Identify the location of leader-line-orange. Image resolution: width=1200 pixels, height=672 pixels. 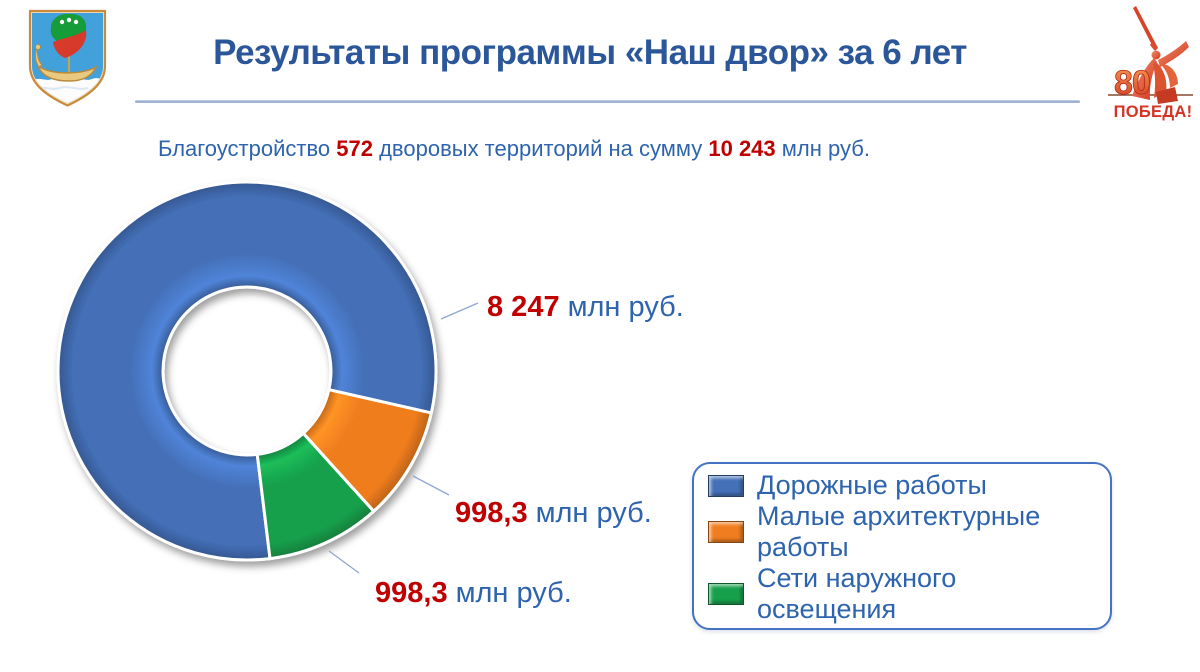
(431, 485).